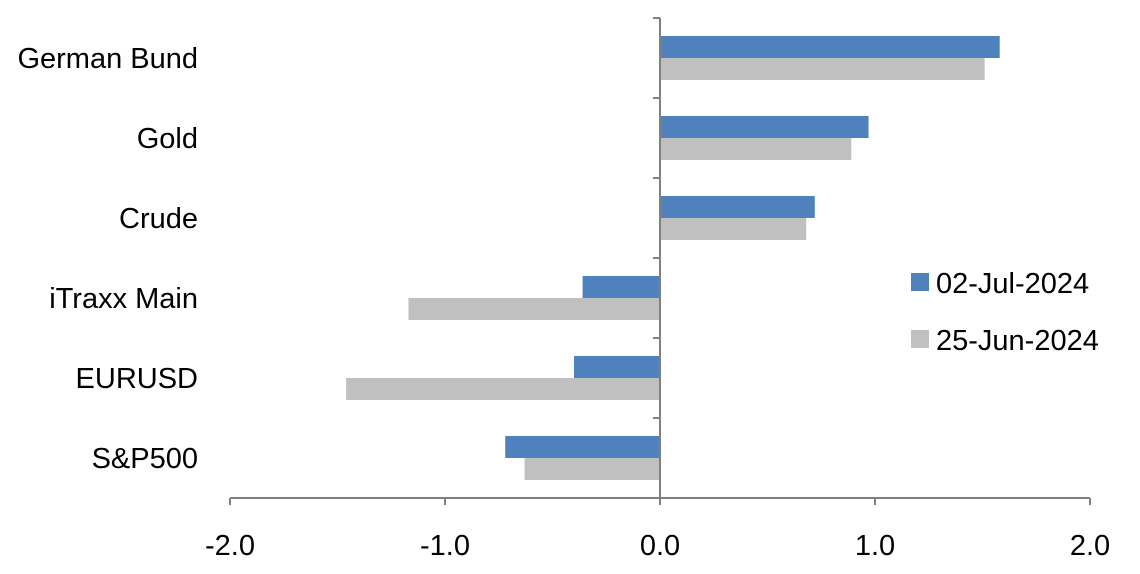 This screenshot has height=574, width=1140. I want to click on legend-label: 25-Jun-2024, so click(1017, 341).